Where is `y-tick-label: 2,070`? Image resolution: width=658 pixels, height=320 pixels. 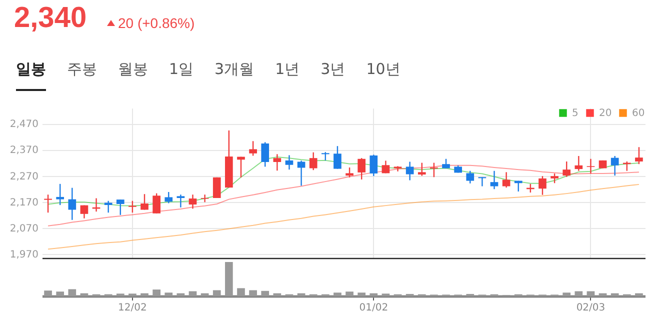
y-tick-label: 2,070 is located at coordinates (24, 229).